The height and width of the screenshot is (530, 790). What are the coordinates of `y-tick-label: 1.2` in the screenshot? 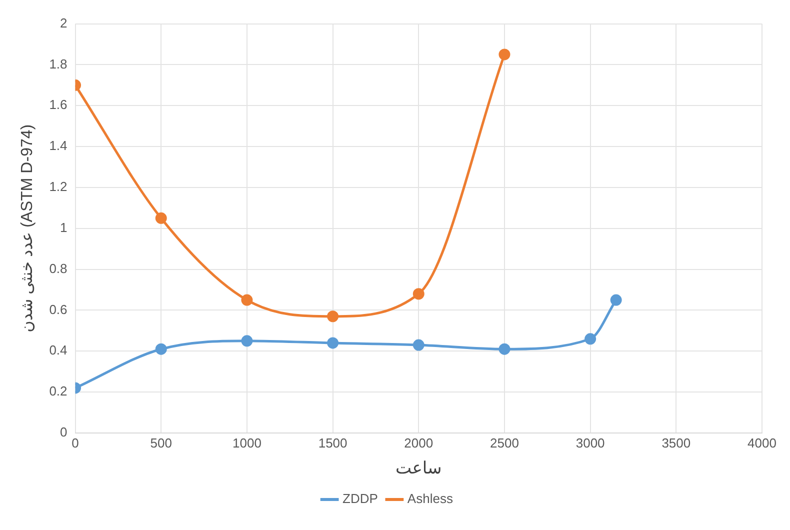 It's located at (58, 186).